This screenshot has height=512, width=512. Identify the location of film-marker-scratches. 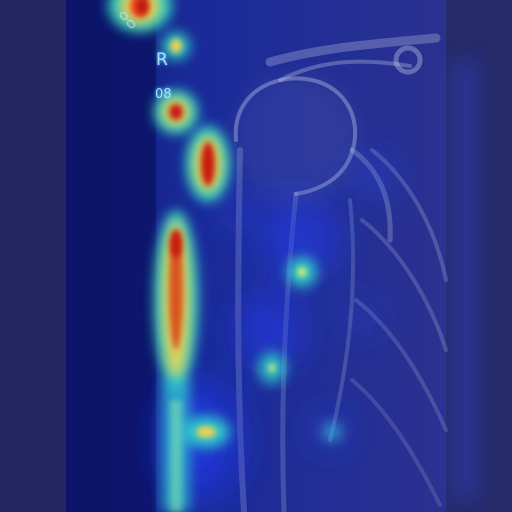
(127, 20).